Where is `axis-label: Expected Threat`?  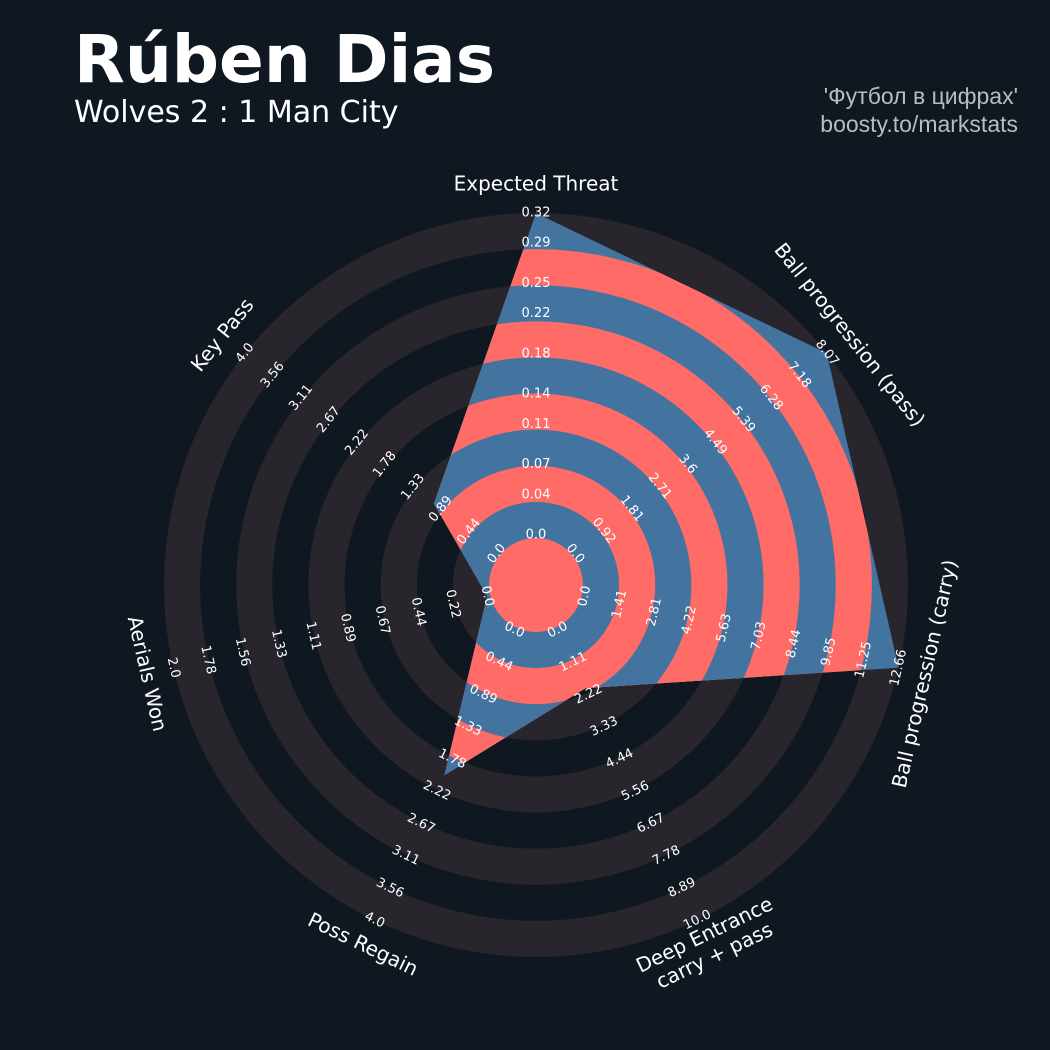 axis-label: Expected Threat is located at coordinates (536, 184).